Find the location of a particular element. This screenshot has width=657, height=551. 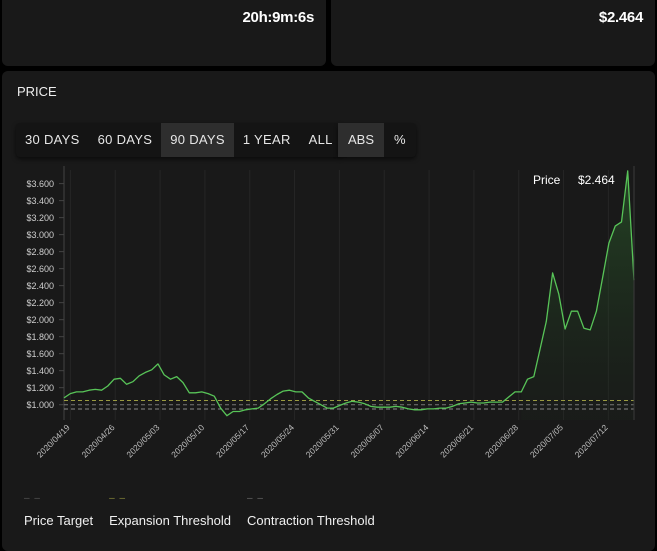

mode-percent-button: % is located at coordinates (400, 139).